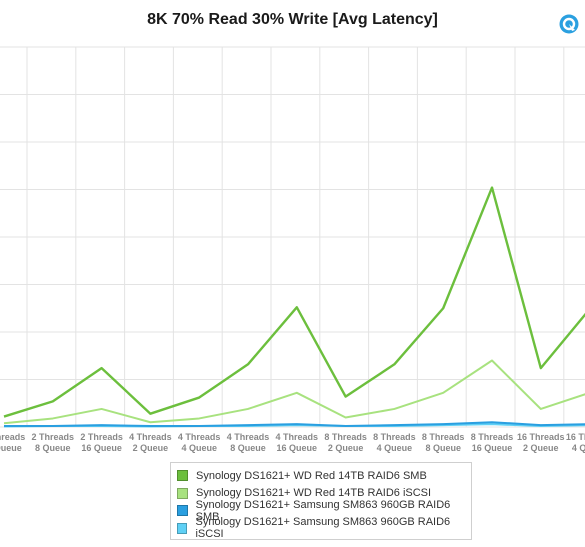 The height and width of the screenshot is (547, 585). I want to click on legend-item: Synology DS1621+ WD Red 14TB RAID6 iSCSI, so click(321, 494).